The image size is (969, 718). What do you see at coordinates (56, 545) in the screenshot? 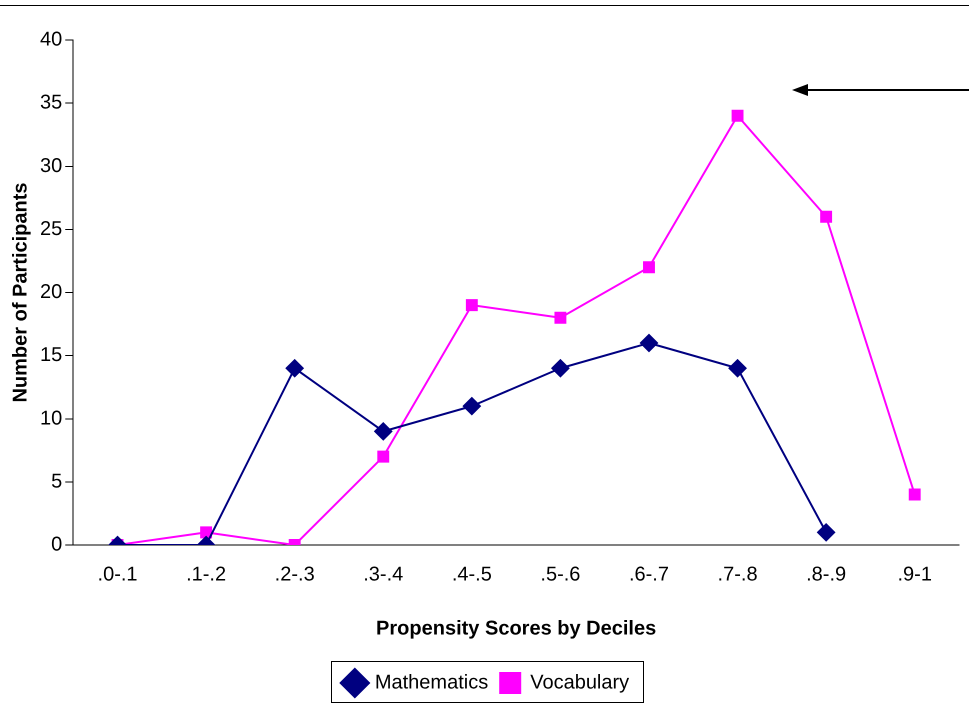
I see `y-tick-label: 0` at bounding box center [56, 545].